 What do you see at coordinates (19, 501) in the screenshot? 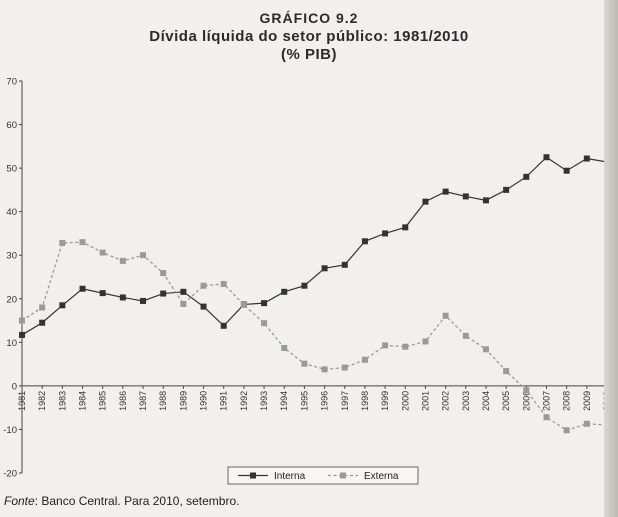
I see `source-label: Fonte` at bounding box center [19, 501].